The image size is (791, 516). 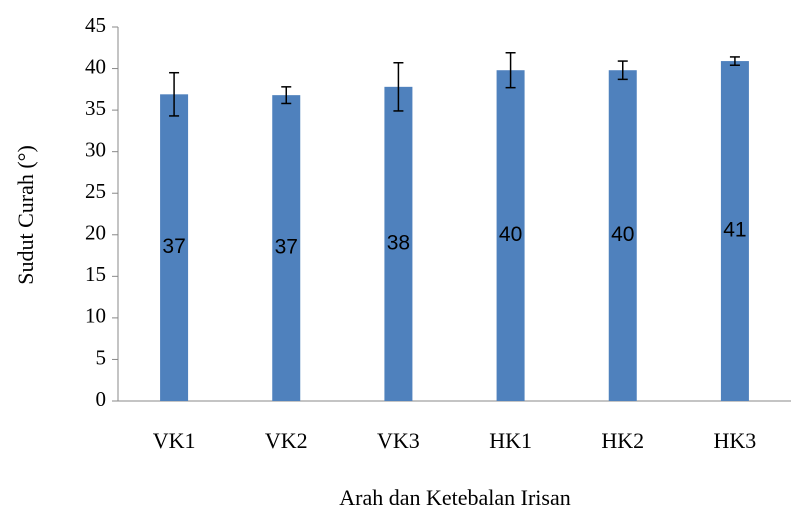 What do you see at coordinates (174, 440) in the screenshot?
I see `x-tick-label: VK1` at bounding box center [174, 440].